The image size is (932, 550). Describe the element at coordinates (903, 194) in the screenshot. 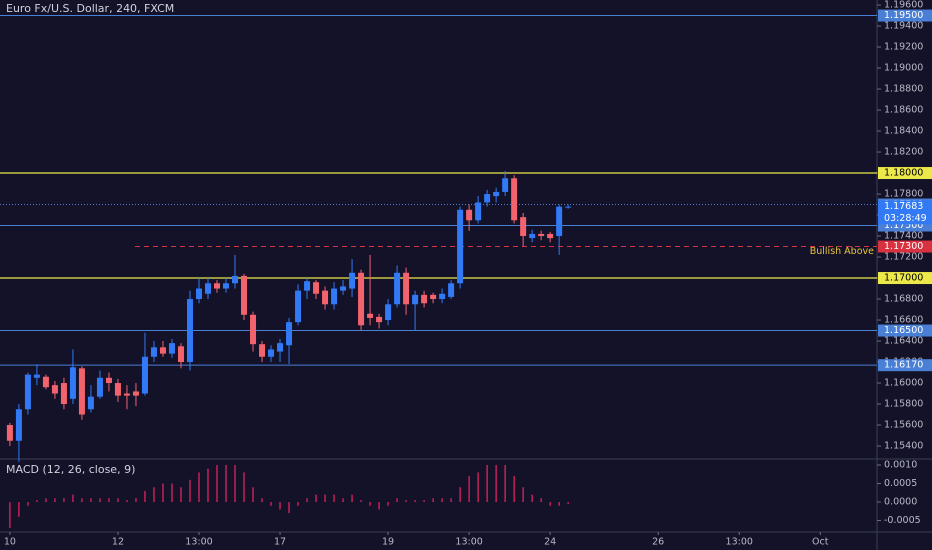

I see `y-tick-label: 1.17800` at that location.